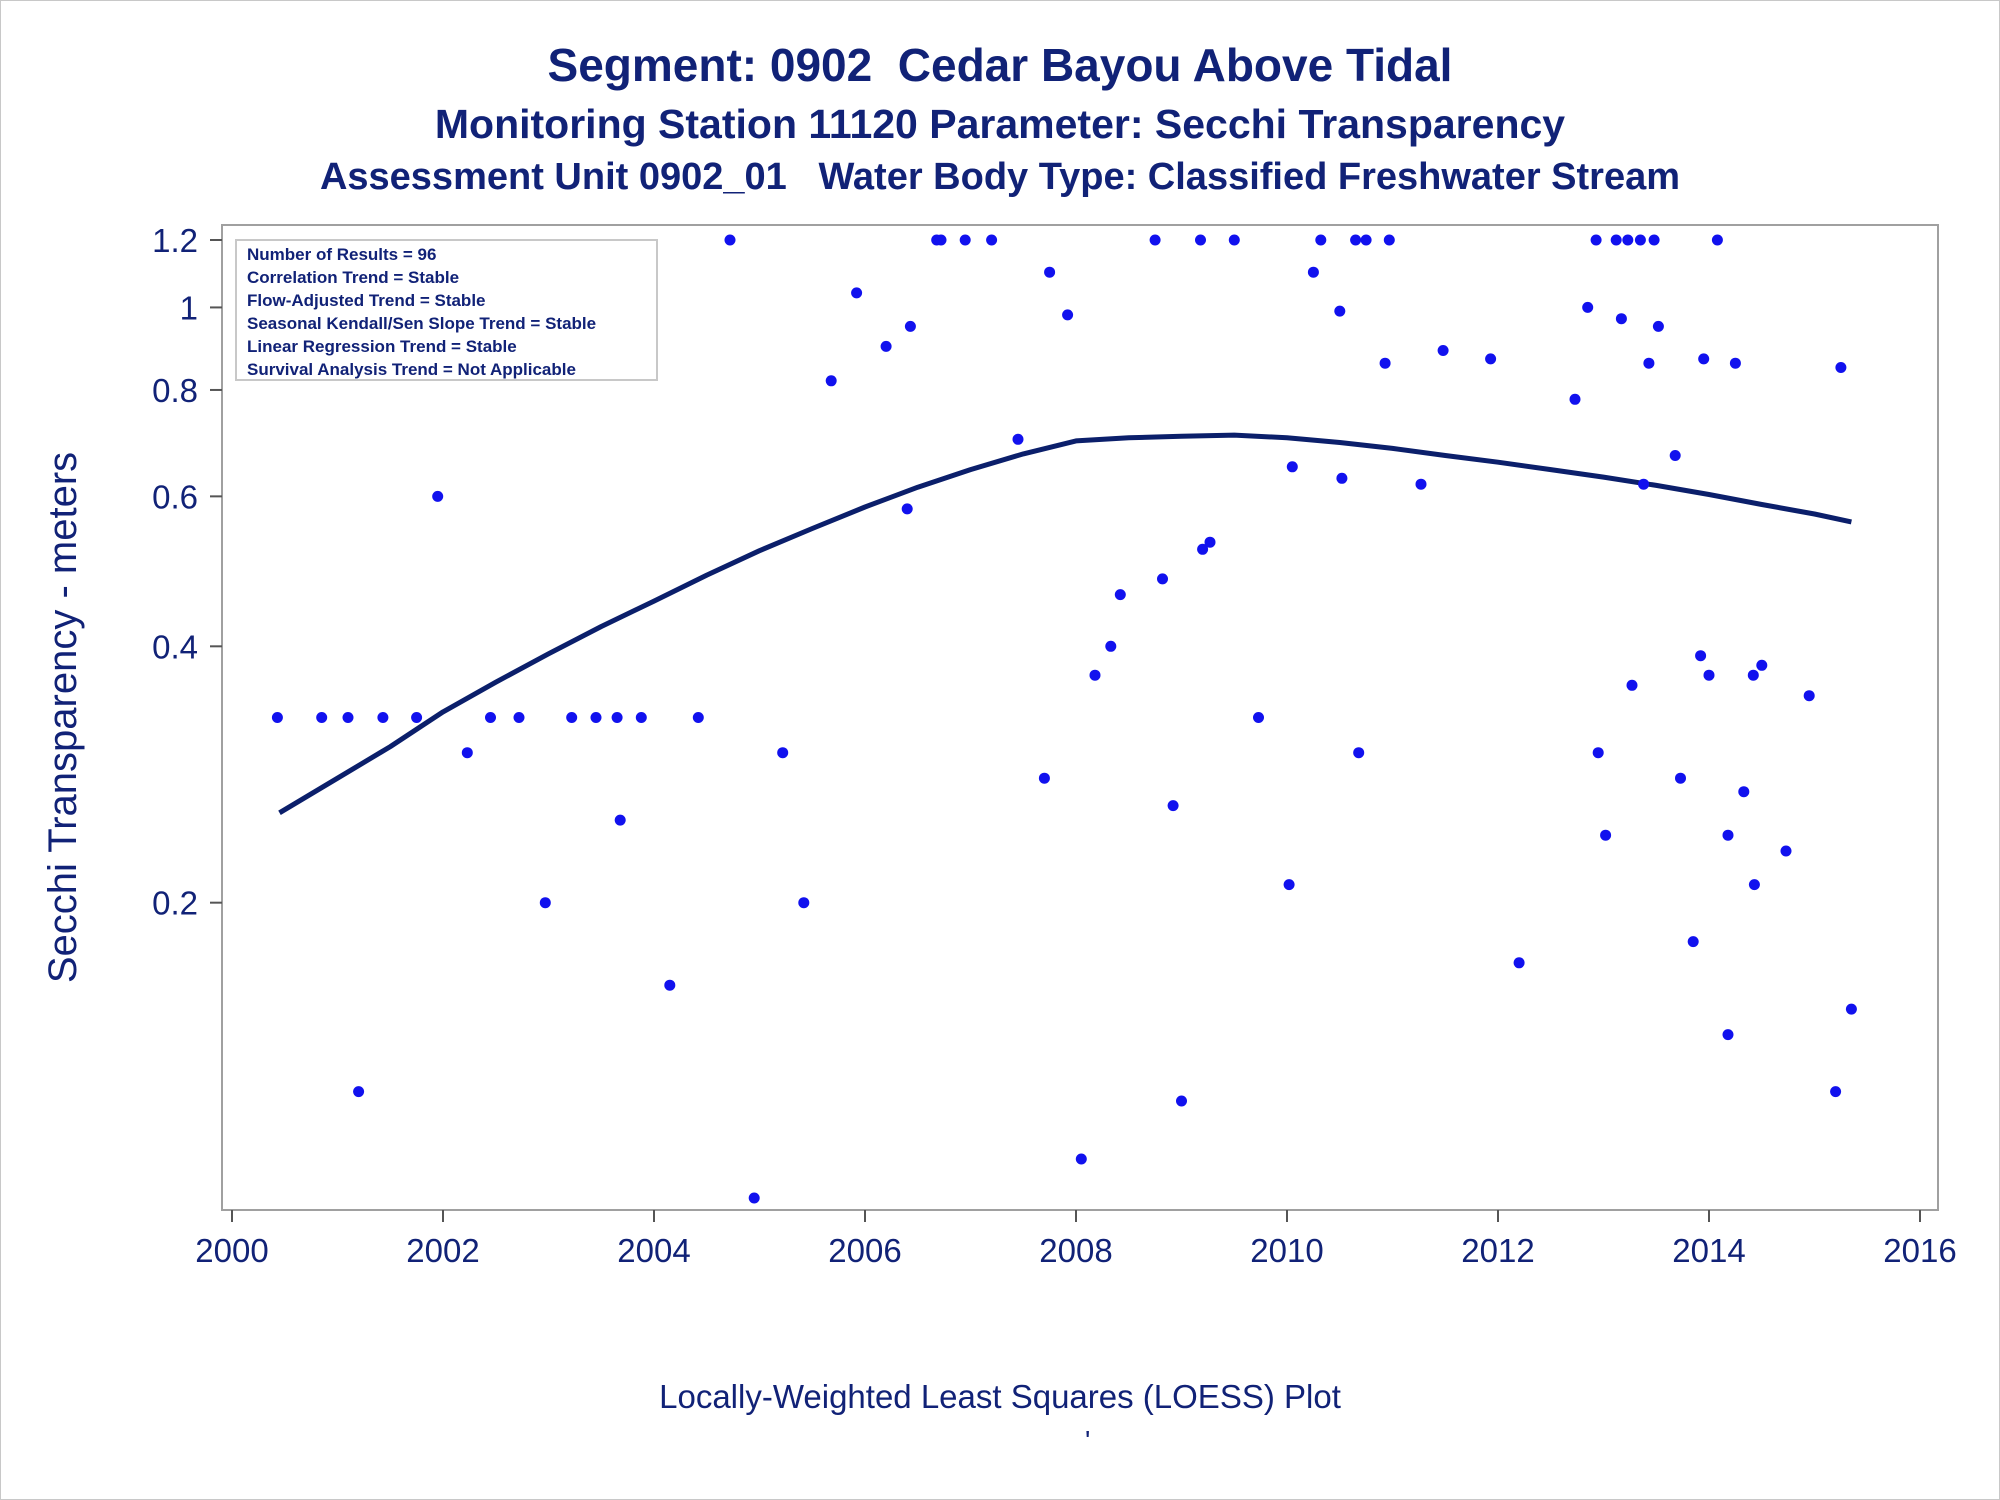  I want to click on y-tick-label: 0.6, so click(175, 496).